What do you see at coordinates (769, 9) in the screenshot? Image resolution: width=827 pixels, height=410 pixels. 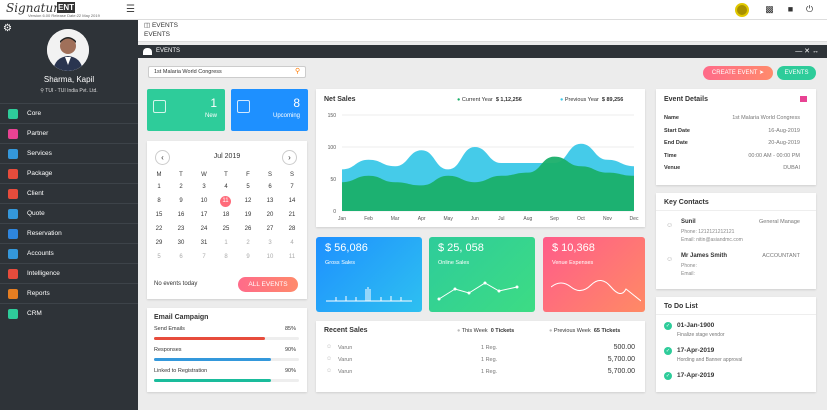 I see `chat-icon: ▩` at bounding box center [769, 9].